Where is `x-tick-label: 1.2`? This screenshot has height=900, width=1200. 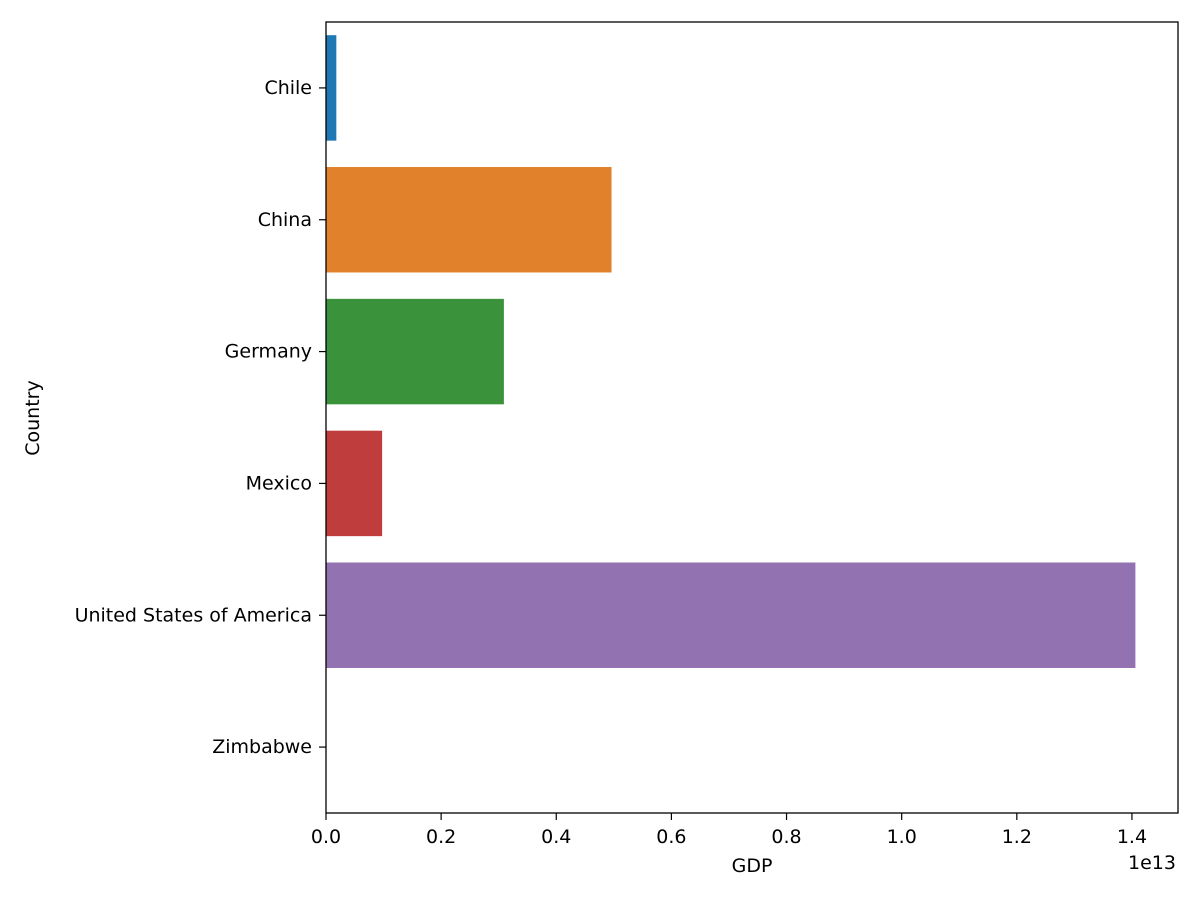 x-tick-label: 1.2 is located at coordinates (1017, 837).